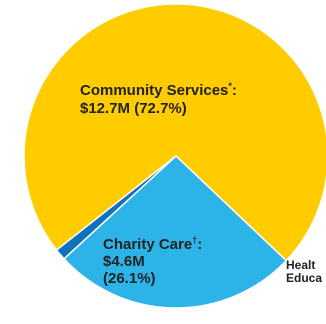 This screenshot has width=326, height=324. Describe the element at coordinates (300, 265) in the screenshot. I see `health-education-label-line1: Healt` at that location.